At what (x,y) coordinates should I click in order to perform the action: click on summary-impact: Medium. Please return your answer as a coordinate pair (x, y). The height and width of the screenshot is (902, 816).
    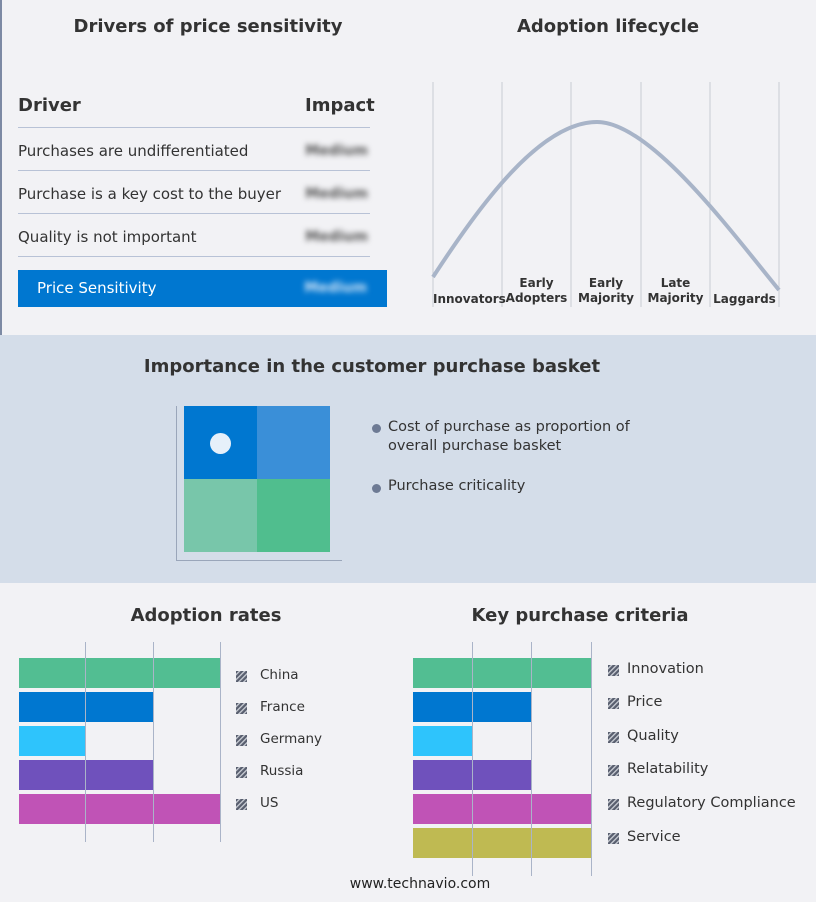
    Looking at the image, I should click on (335, 288).